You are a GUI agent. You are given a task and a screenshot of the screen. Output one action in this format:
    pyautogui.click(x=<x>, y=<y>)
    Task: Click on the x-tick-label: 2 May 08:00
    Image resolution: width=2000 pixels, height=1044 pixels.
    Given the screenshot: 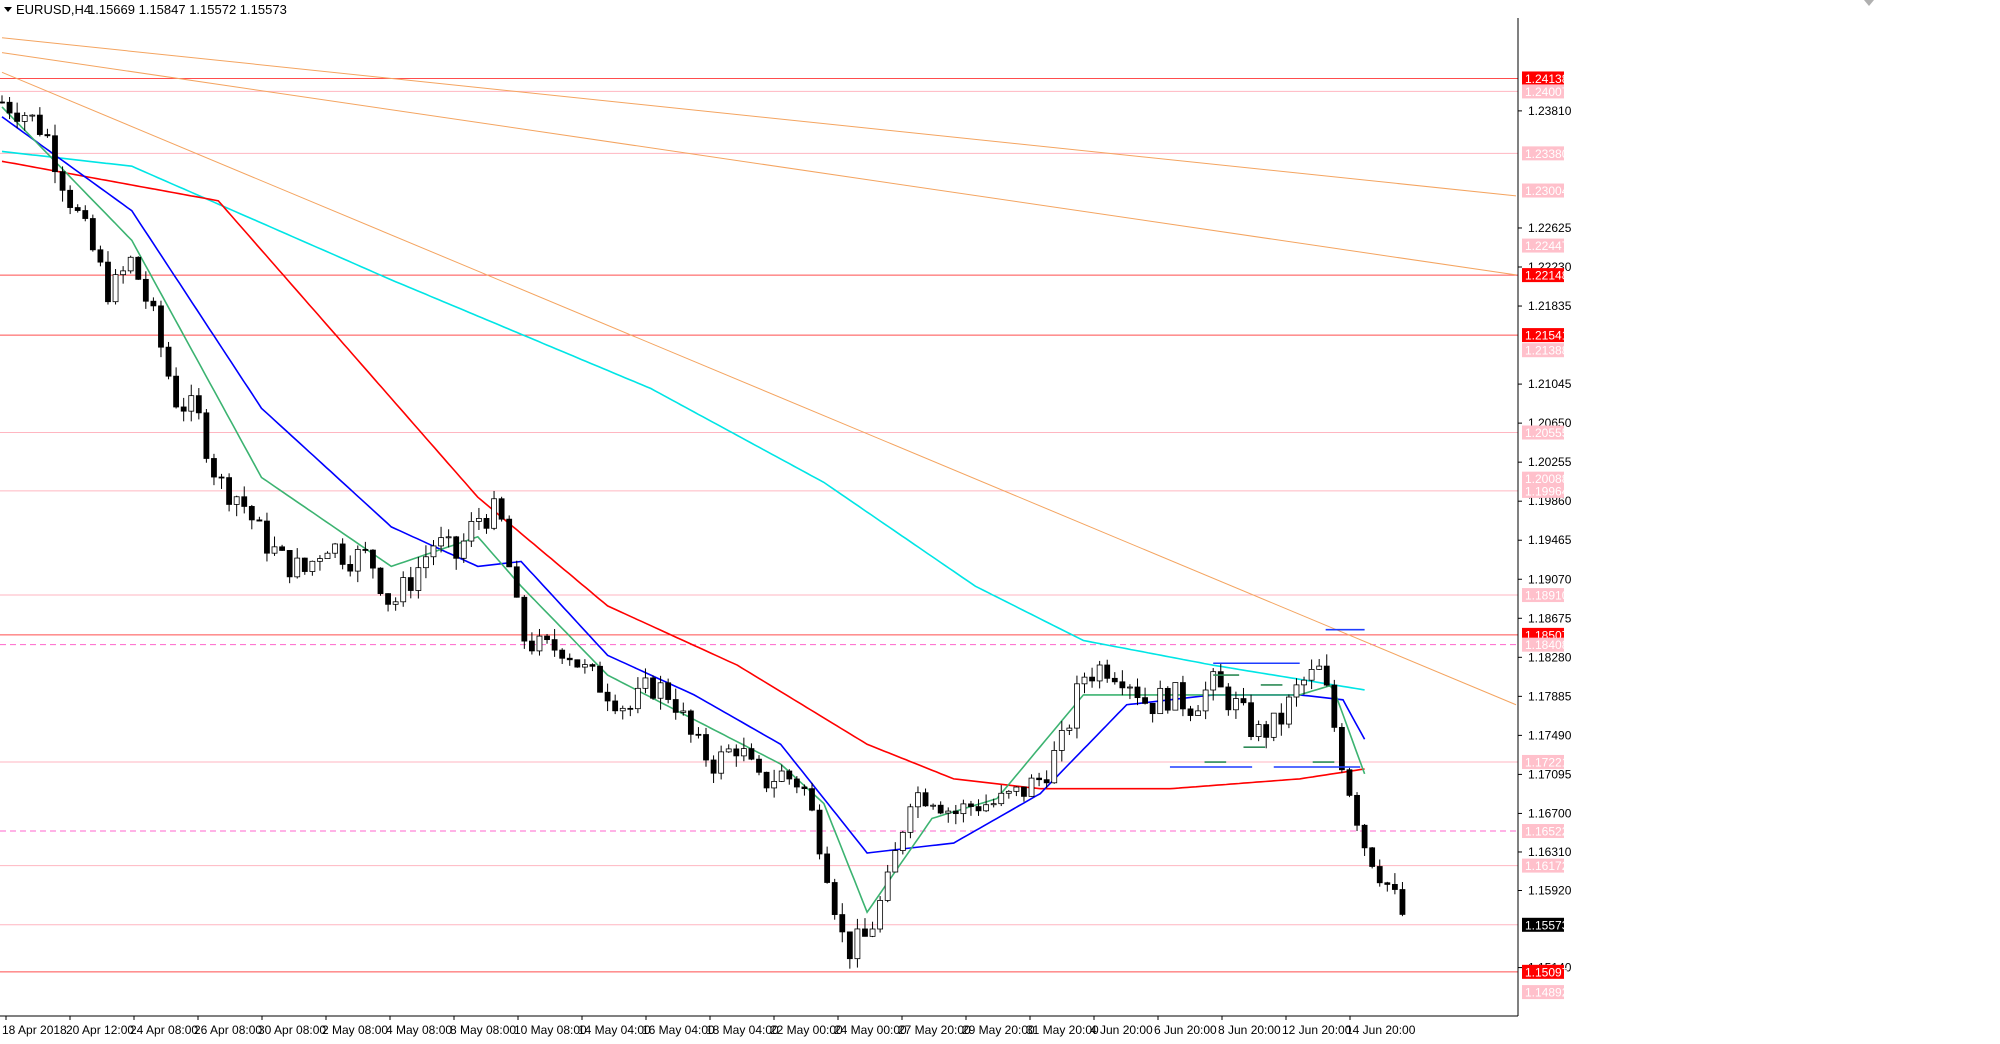 What is the action you would take?
    pyautogui.click(x=355, y=1030)
    